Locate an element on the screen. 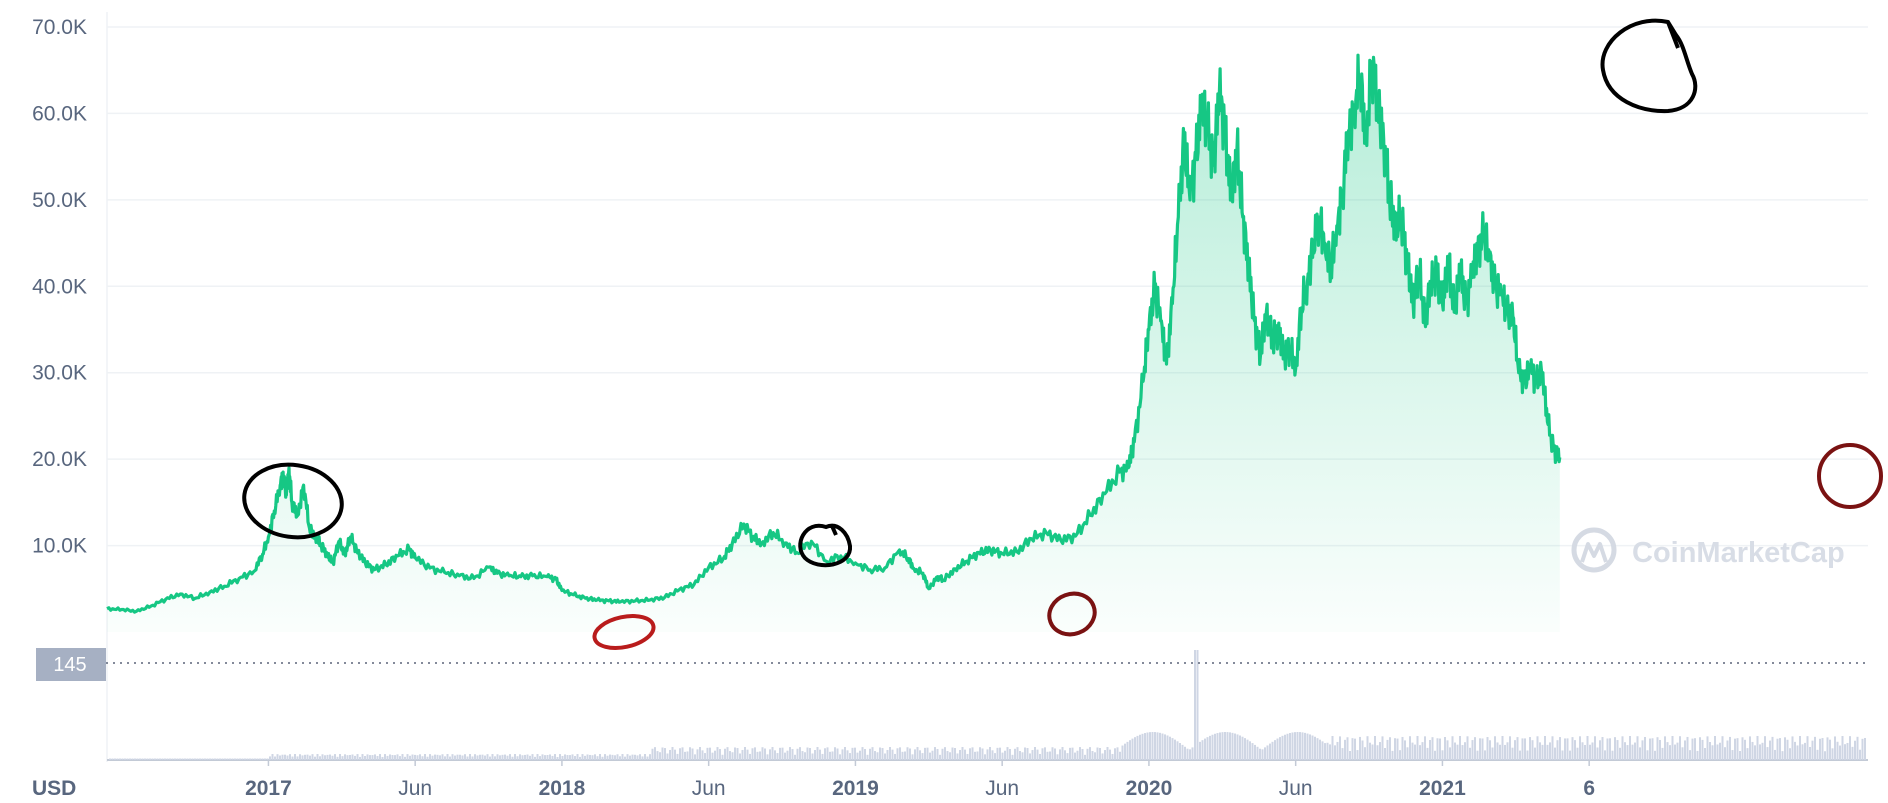  y-axis: 10.0K 20.0K 30.0K 40.0K 50.0K 60.0K 70.0K is located at coordinates (59, 287).